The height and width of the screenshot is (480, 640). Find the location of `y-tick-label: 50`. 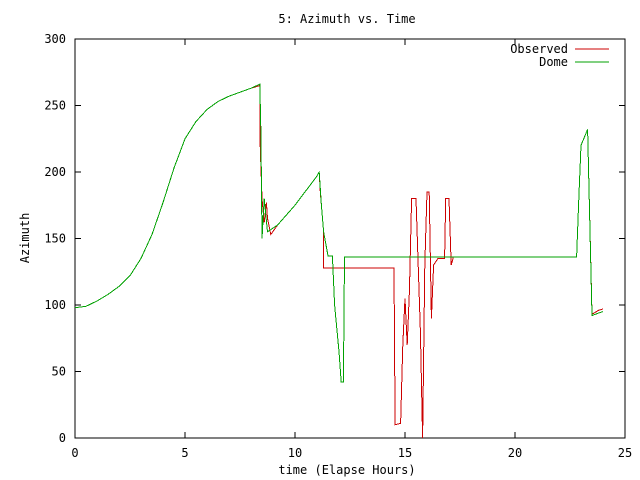

y-tick-label: 50 is located at coordinates (59, 372).